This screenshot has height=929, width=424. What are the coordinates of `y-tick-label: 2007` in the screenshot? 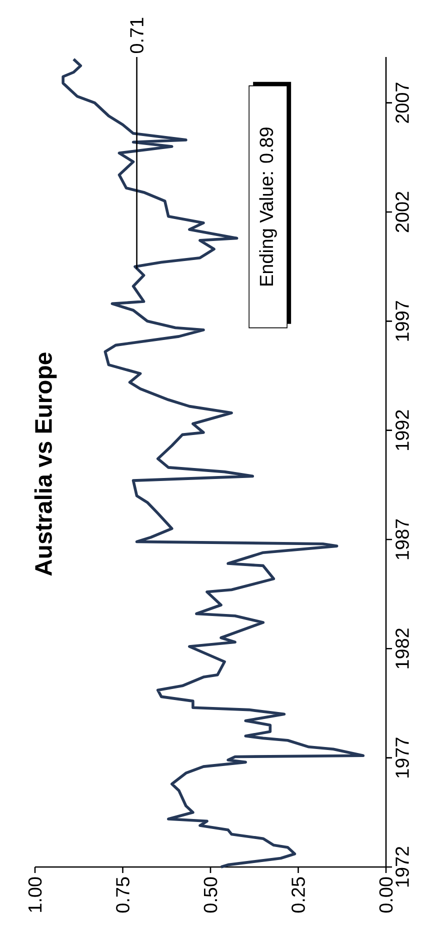 It's located at (402, 102).